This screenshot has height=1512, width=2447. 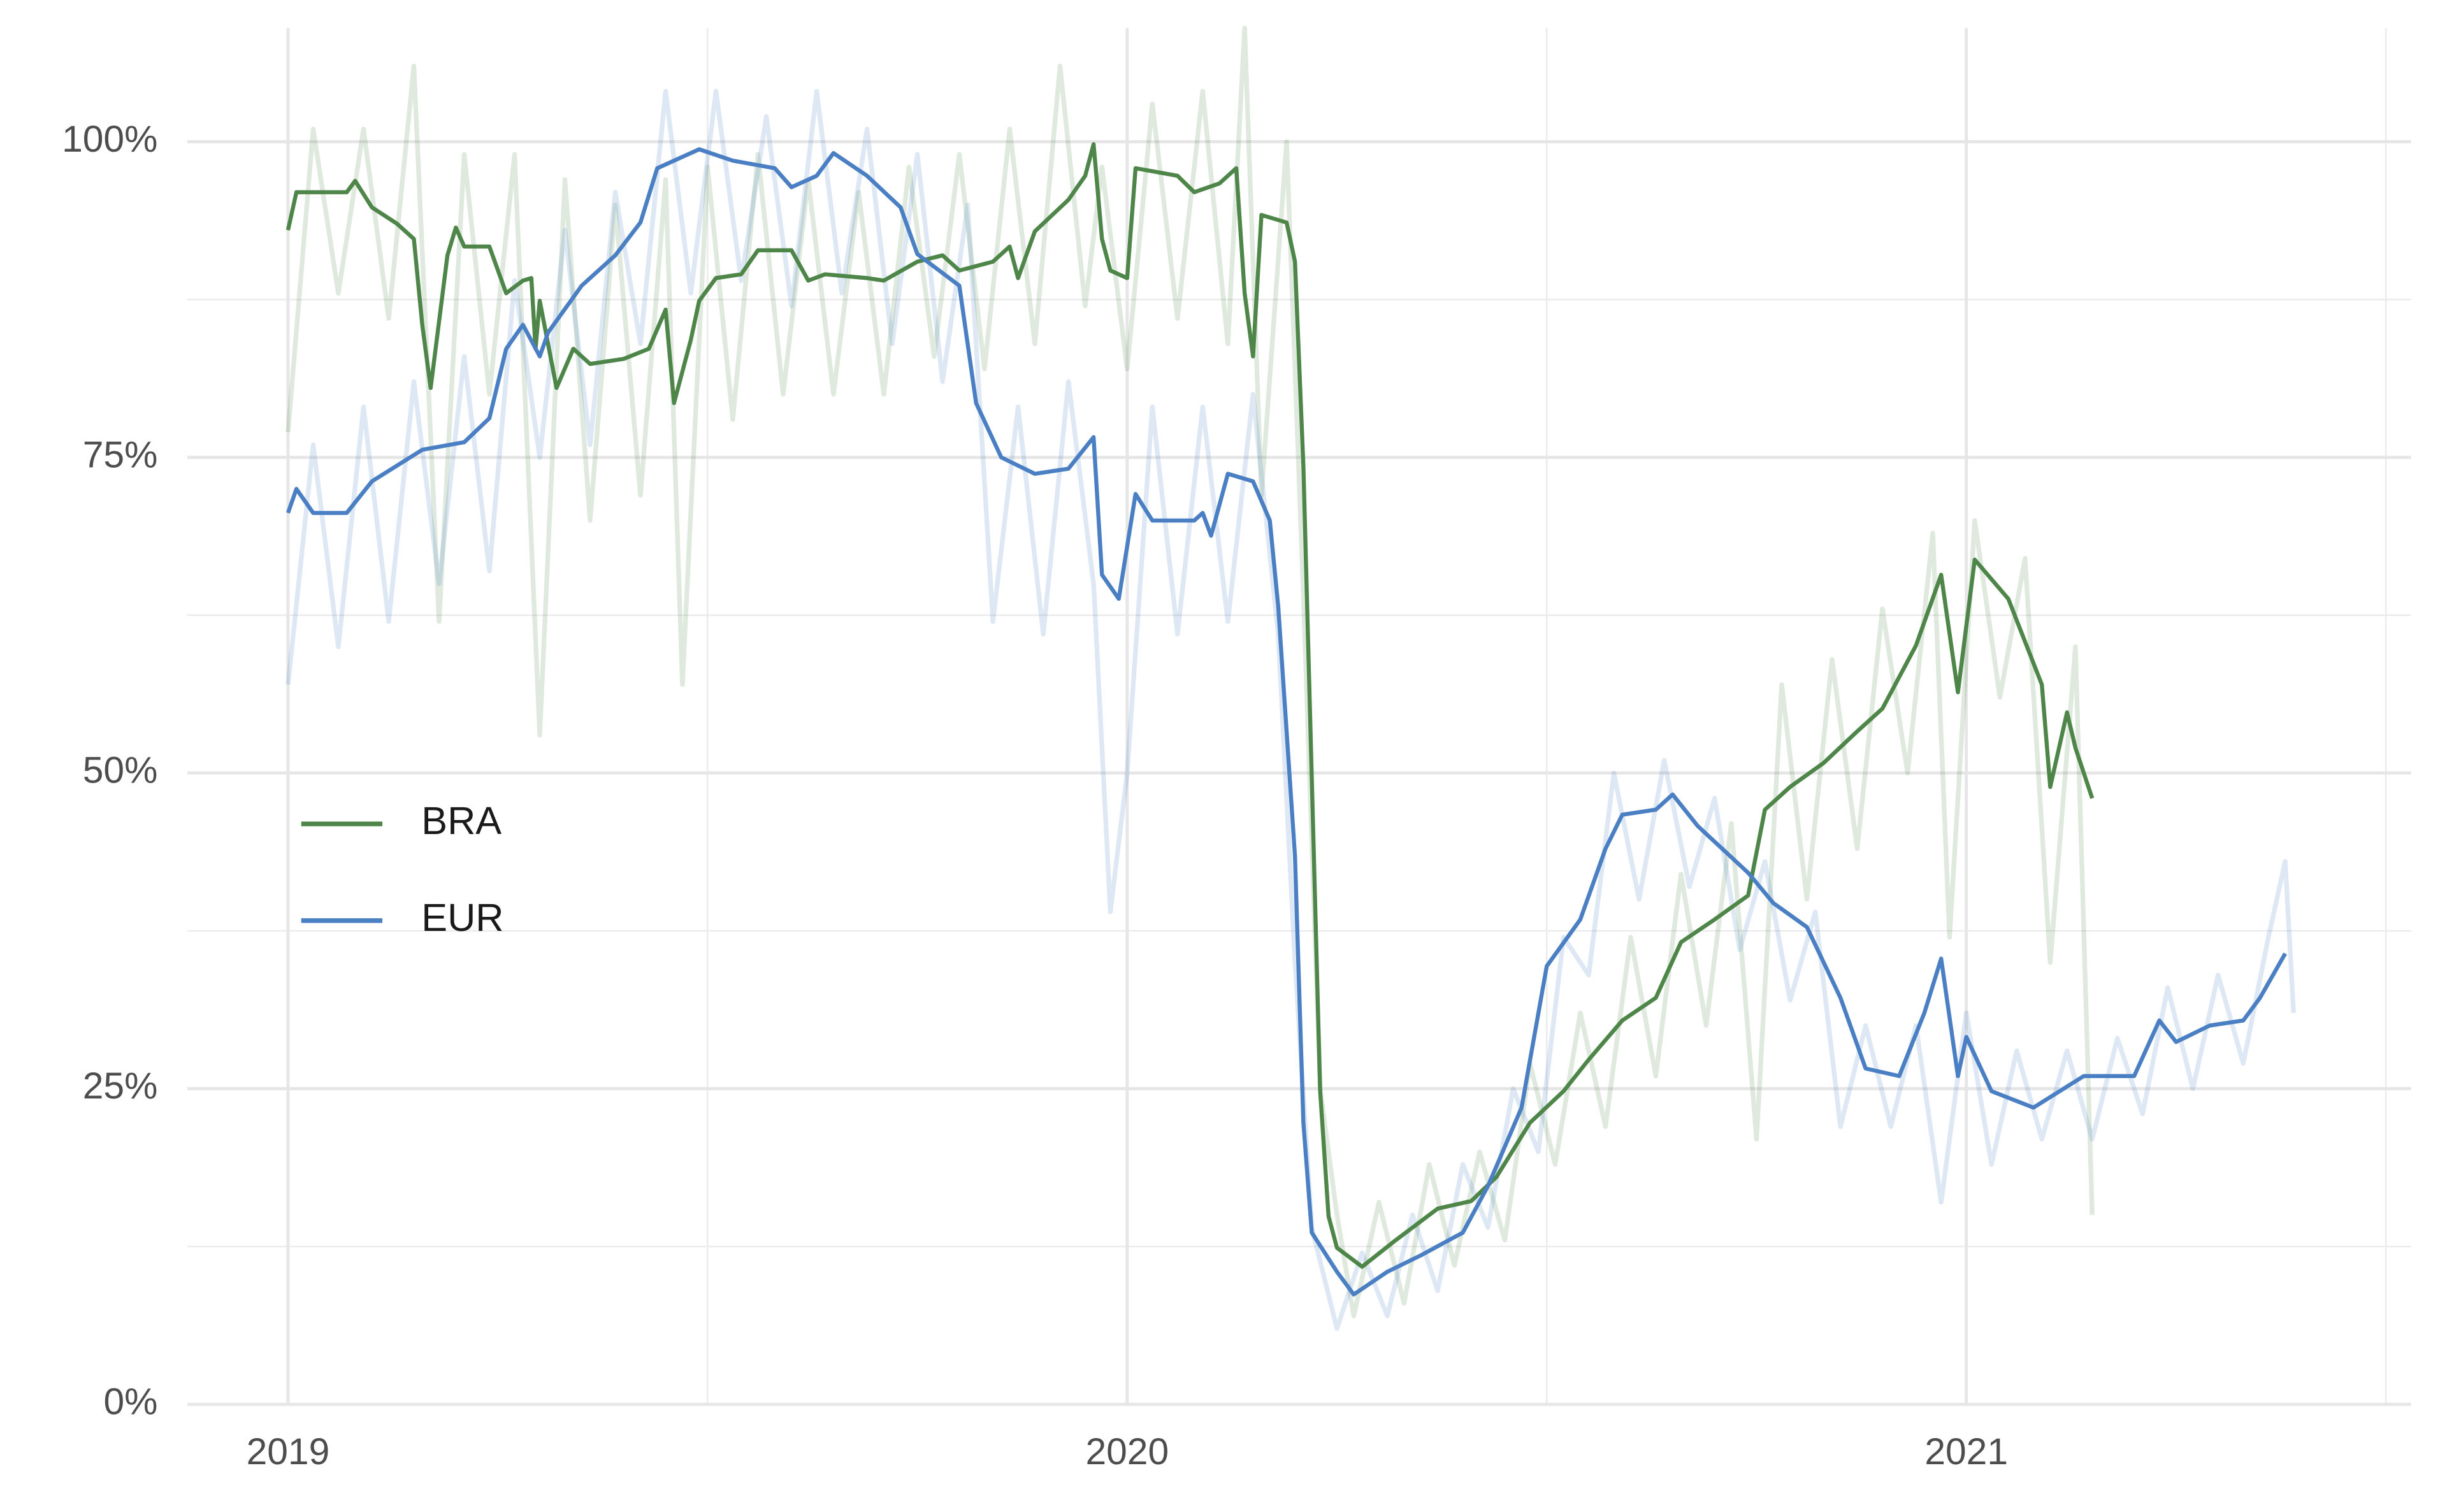 I want to click on x-tick-label: 2021, so click(x=1966, y=1451).